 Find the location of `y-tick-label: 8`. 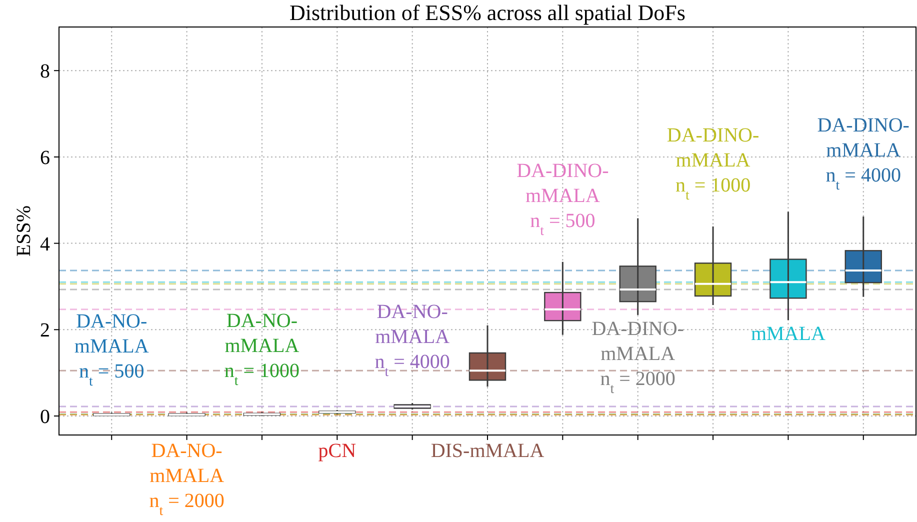

y-tick-label: 8 is located at coordinates (45, 71).